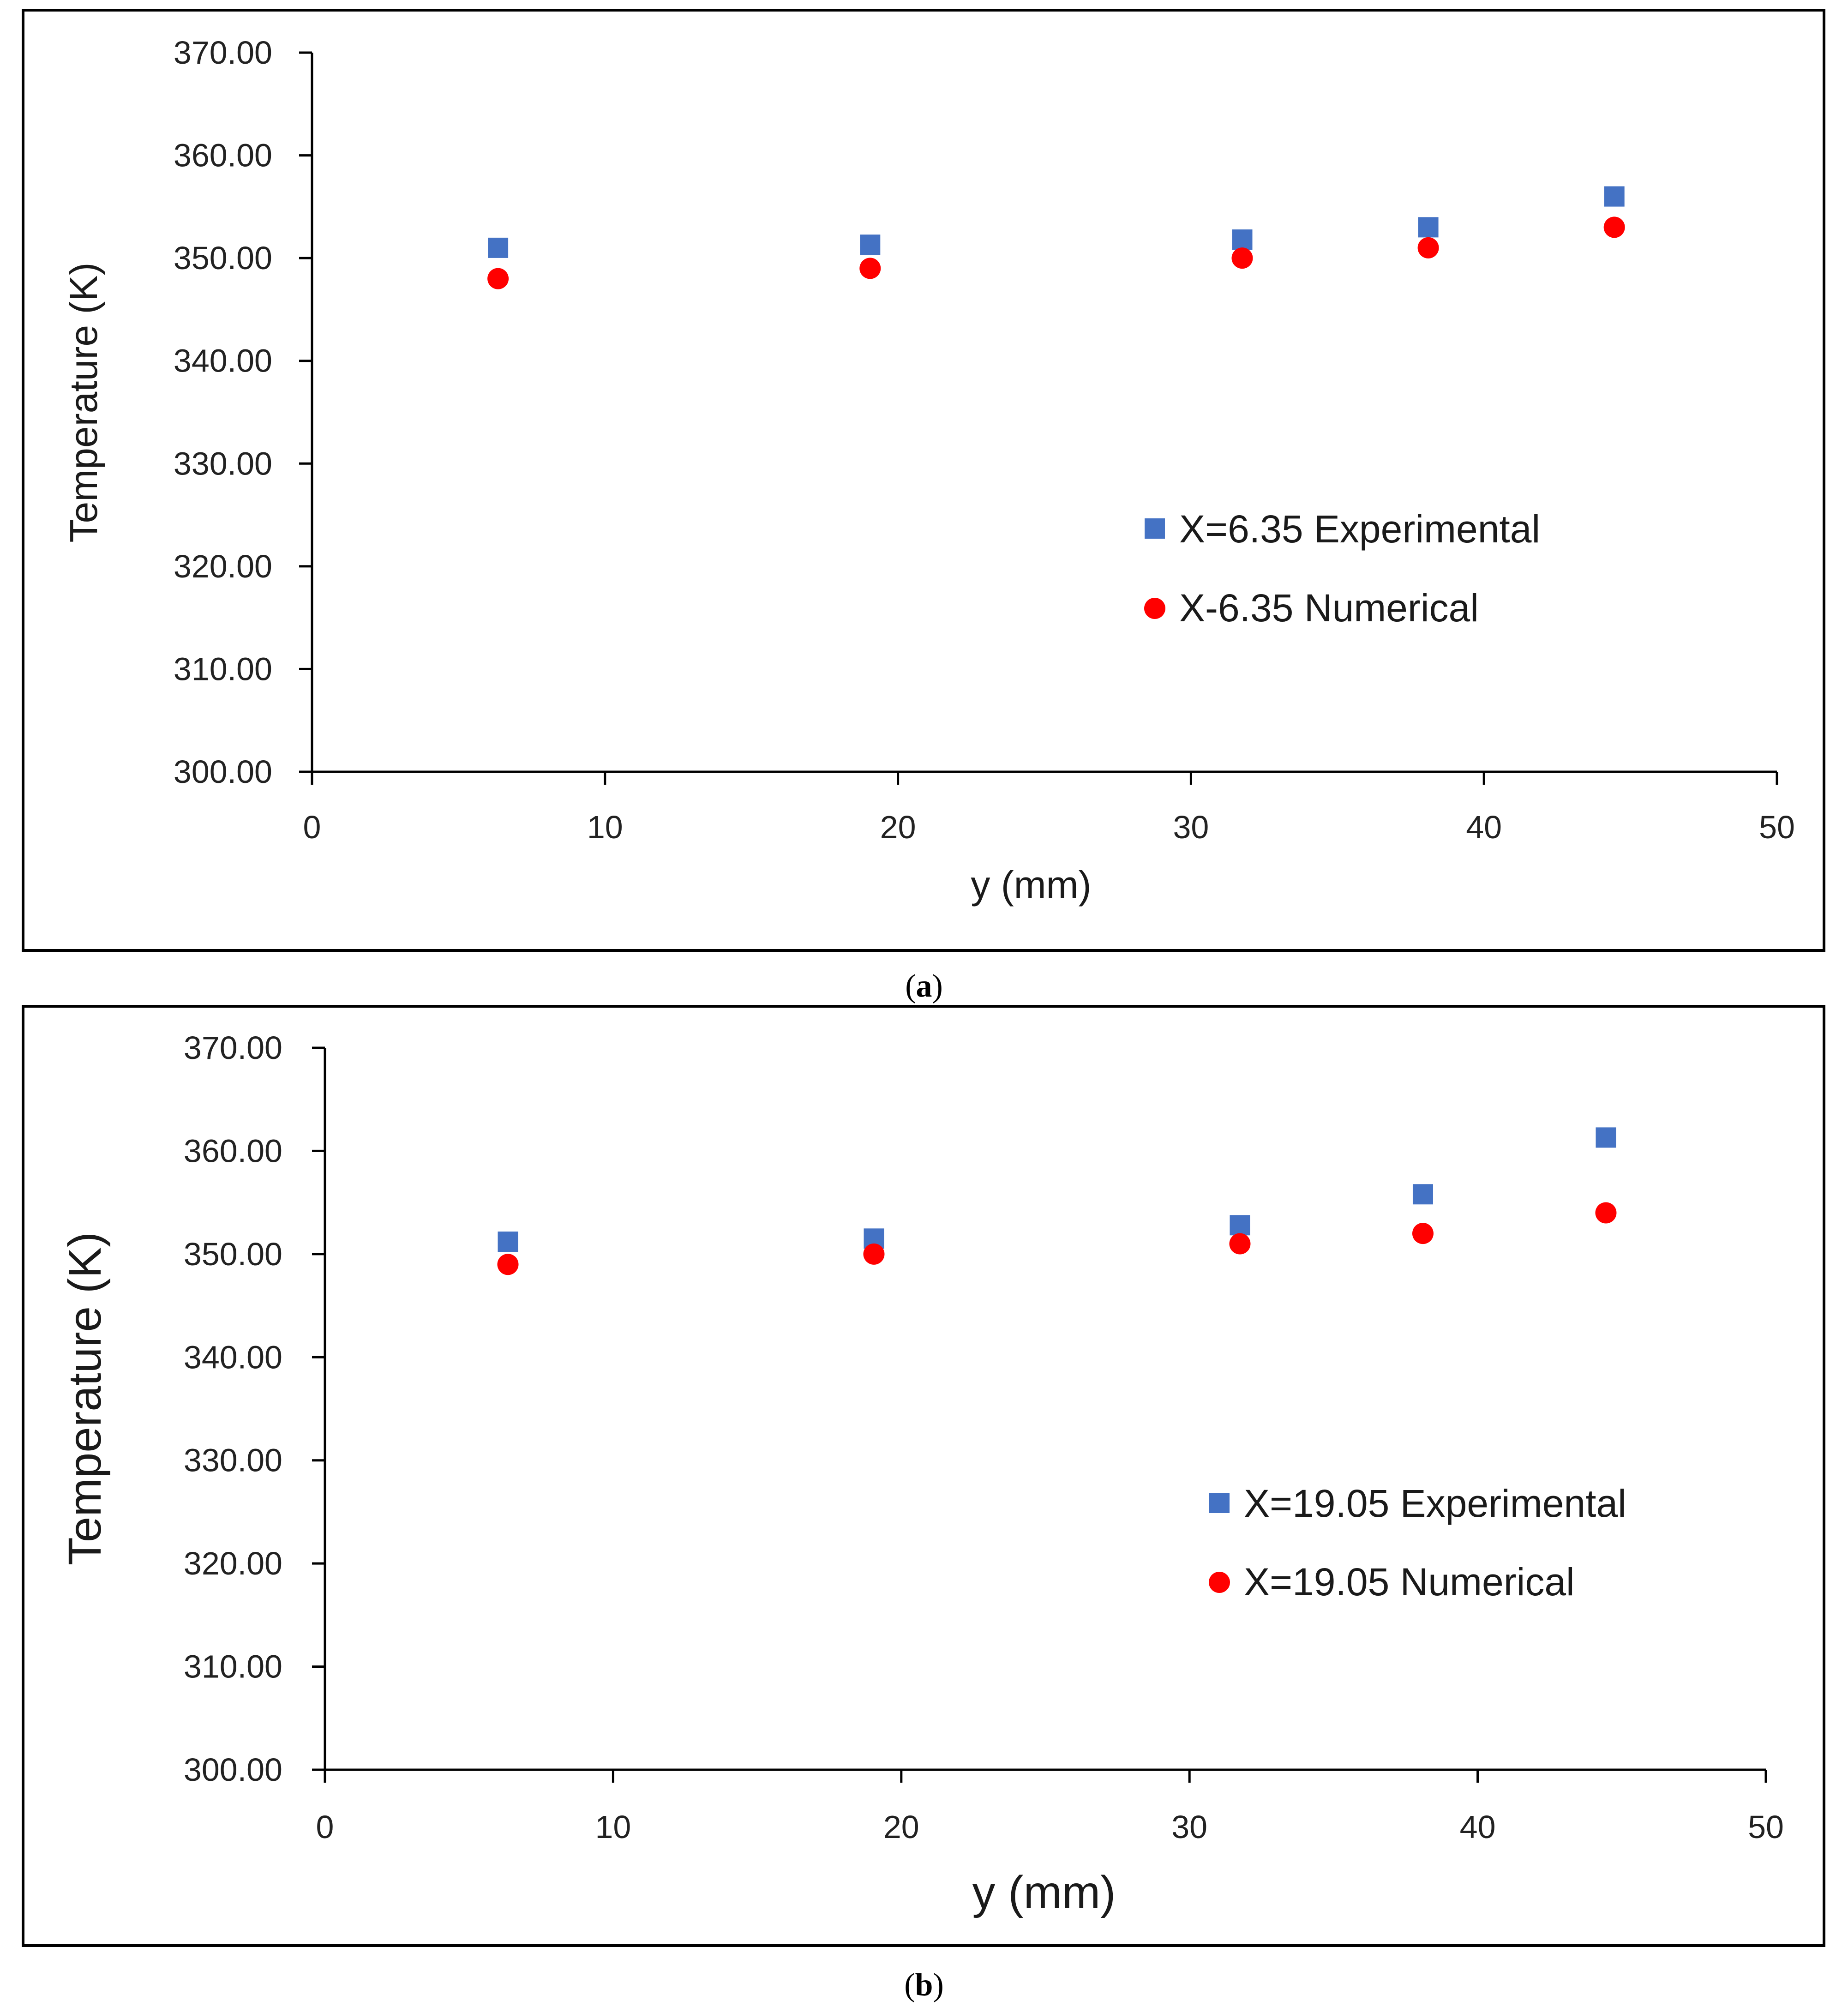 This screenshot has width=1848, height=2007. Describe the element at coordinates (85, 1398) in the screenshot. I see `y-axis-title-b: Temperature (K)` at that location.